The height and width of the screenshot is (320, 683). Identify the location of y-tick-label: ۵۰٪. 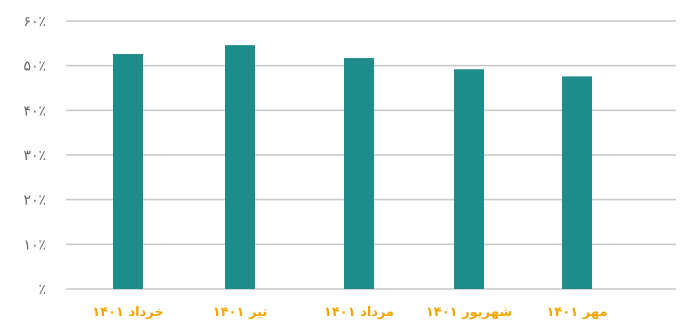
(34, 67).